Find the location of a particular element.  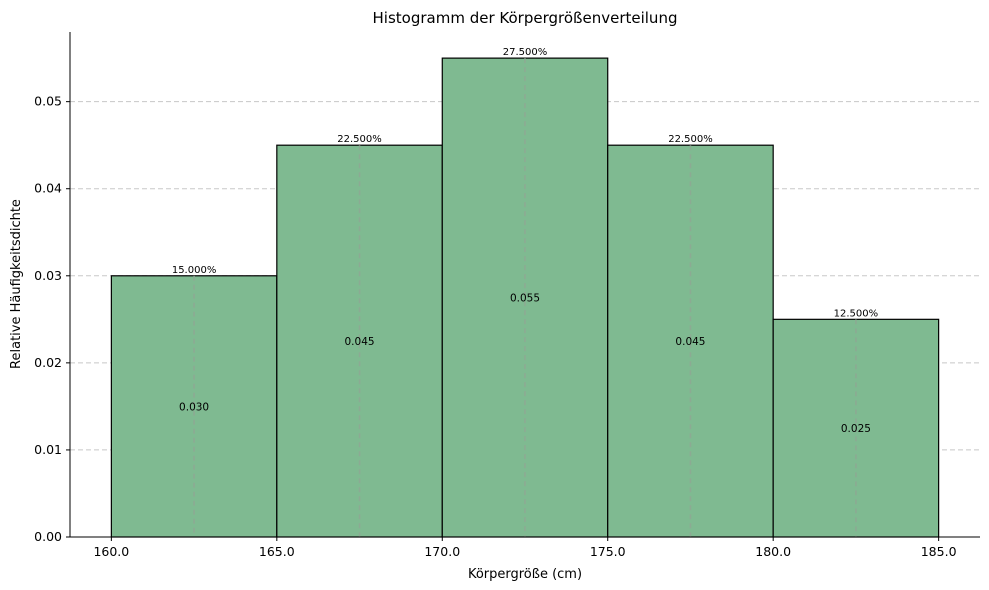

y-tick-label: 0.00 is located at coordinates (48, 536).